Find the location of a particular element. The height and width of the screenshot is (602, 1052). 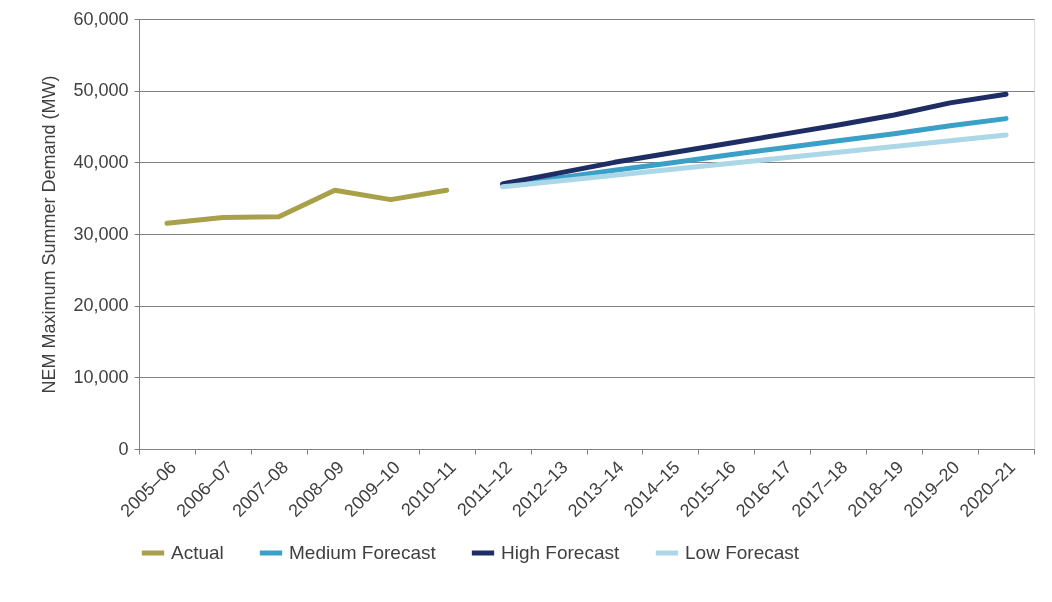

y-tick-label: 30,000 is located at coordinates (101, 233).